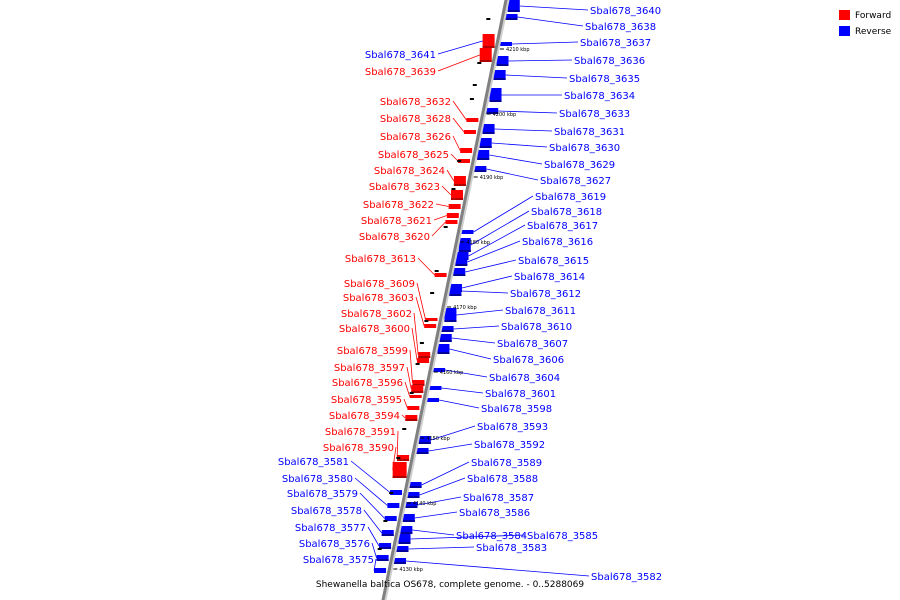 The width and height of the screenshot is (900, 600). What do you see at coordinates (524, 378) in the screenshot?
I see `reverse-gene-label: Sbal678_3604` at bounding box center [524, 378].